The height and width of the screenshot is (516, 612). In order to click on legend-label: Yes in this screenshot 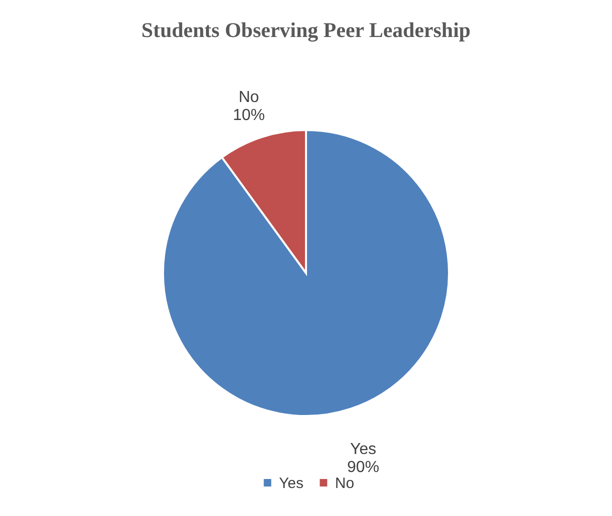, I will do `click(291, 483)`.